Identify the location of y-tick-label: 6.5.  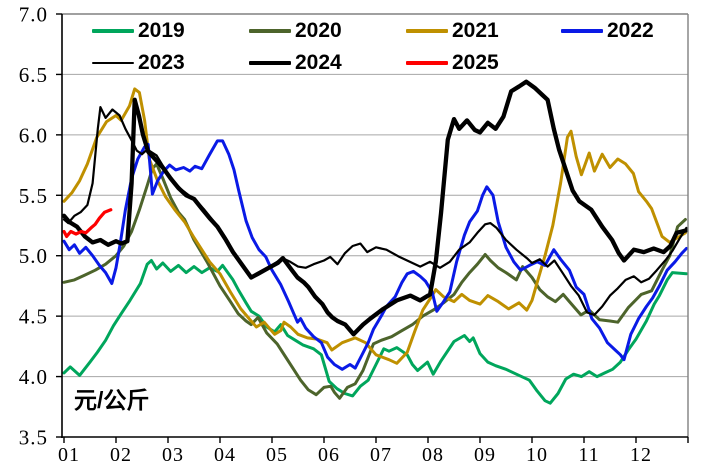
(33, 75).